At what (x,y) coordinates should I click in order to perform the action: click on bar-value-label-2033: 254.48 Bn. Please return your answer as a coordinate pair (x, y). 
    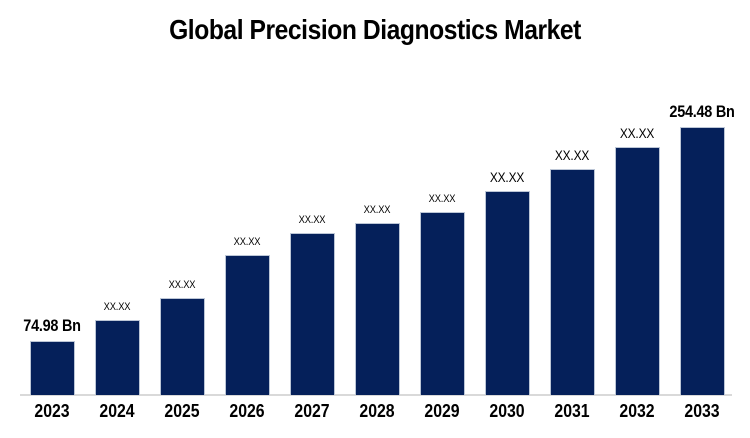
    Looking at the image, I should click on (702, 111).